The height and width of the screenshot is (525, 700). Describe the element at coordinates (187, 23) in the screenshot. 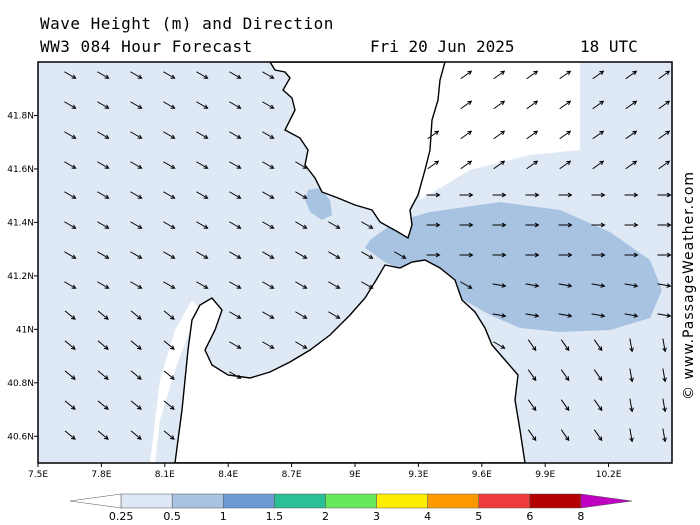

I see `chart-title: Wave Height (m) and Direction` at that location.